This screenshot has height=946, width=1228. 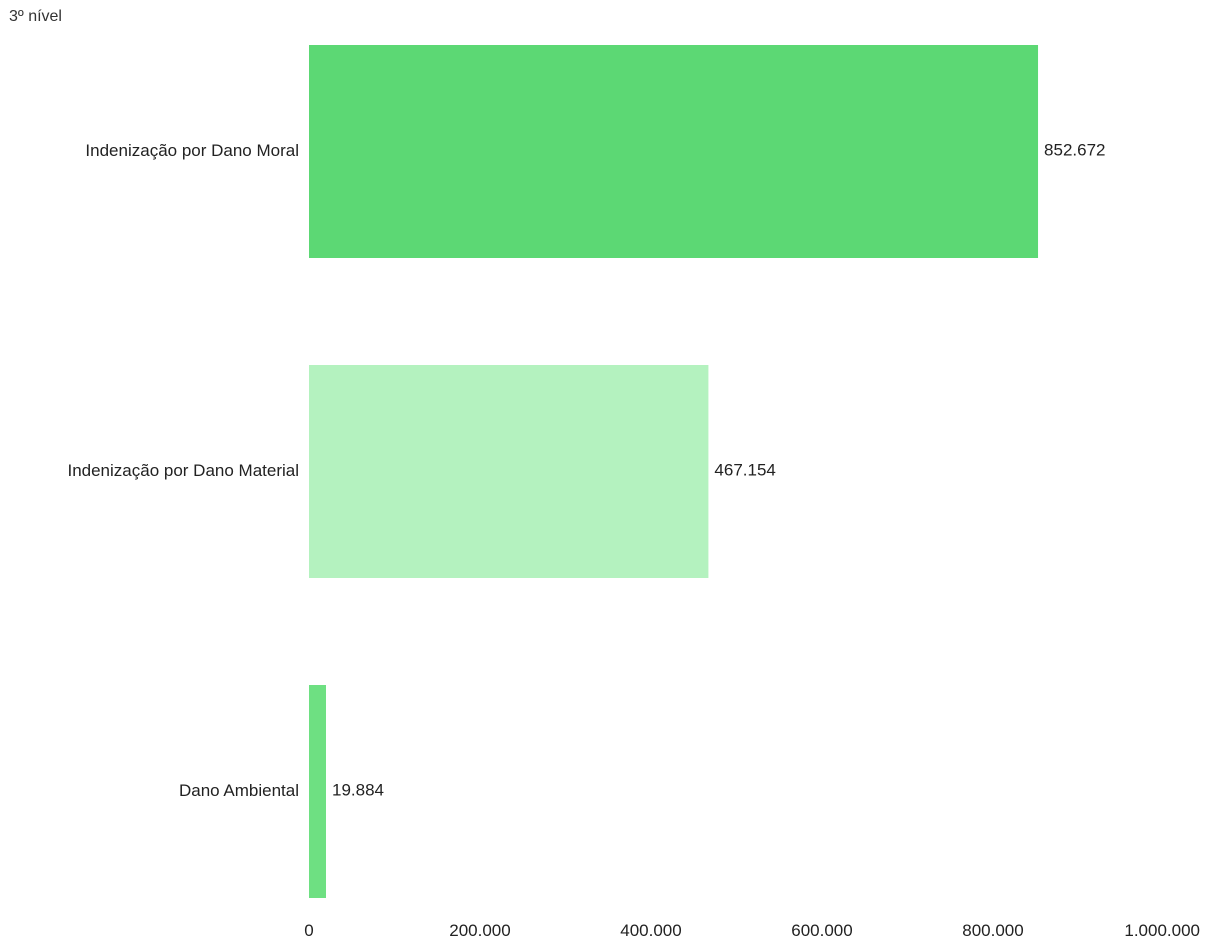 I want to click on x-tick-label: 0, so click(x=308, y=930).